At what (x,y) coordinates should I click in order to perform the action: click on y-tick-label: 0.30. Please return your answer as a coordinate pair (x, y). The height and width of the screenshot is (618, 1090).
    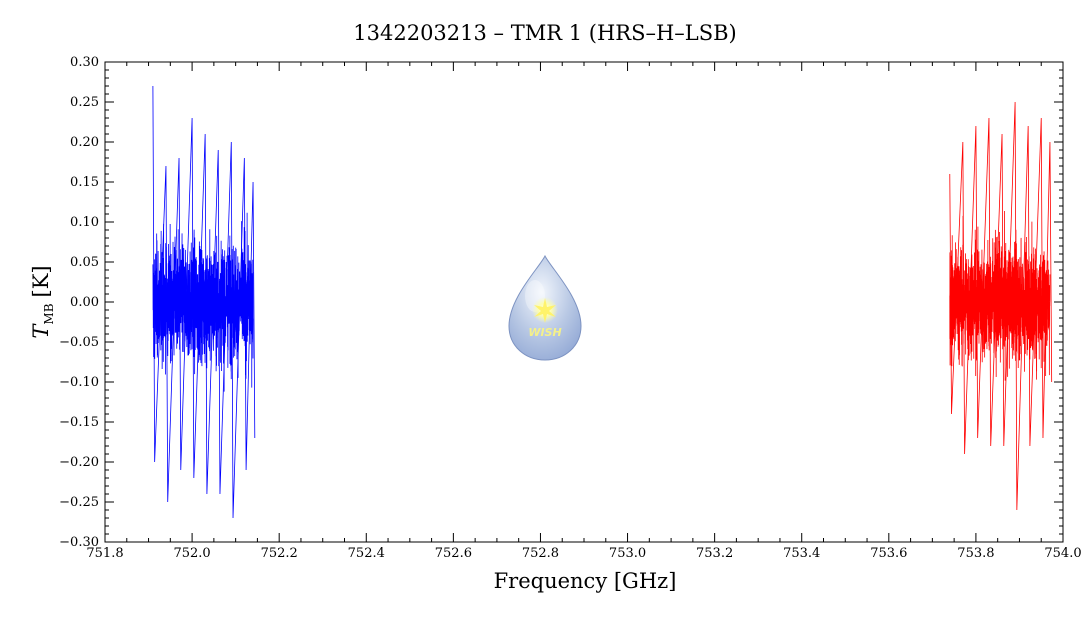
    Looking at the image, I should click on (84, 62).